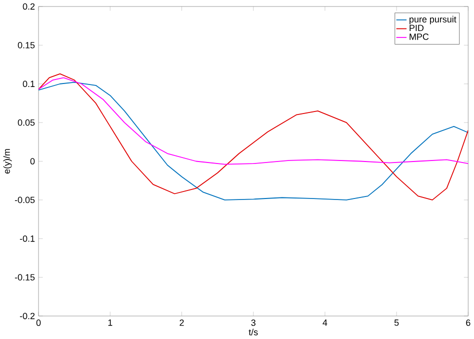 This screenshot has height=339, width=474. Describe the element at coordinates (28, 6) in the screenshot. I see `y-tick-label: 0.2` at that location.